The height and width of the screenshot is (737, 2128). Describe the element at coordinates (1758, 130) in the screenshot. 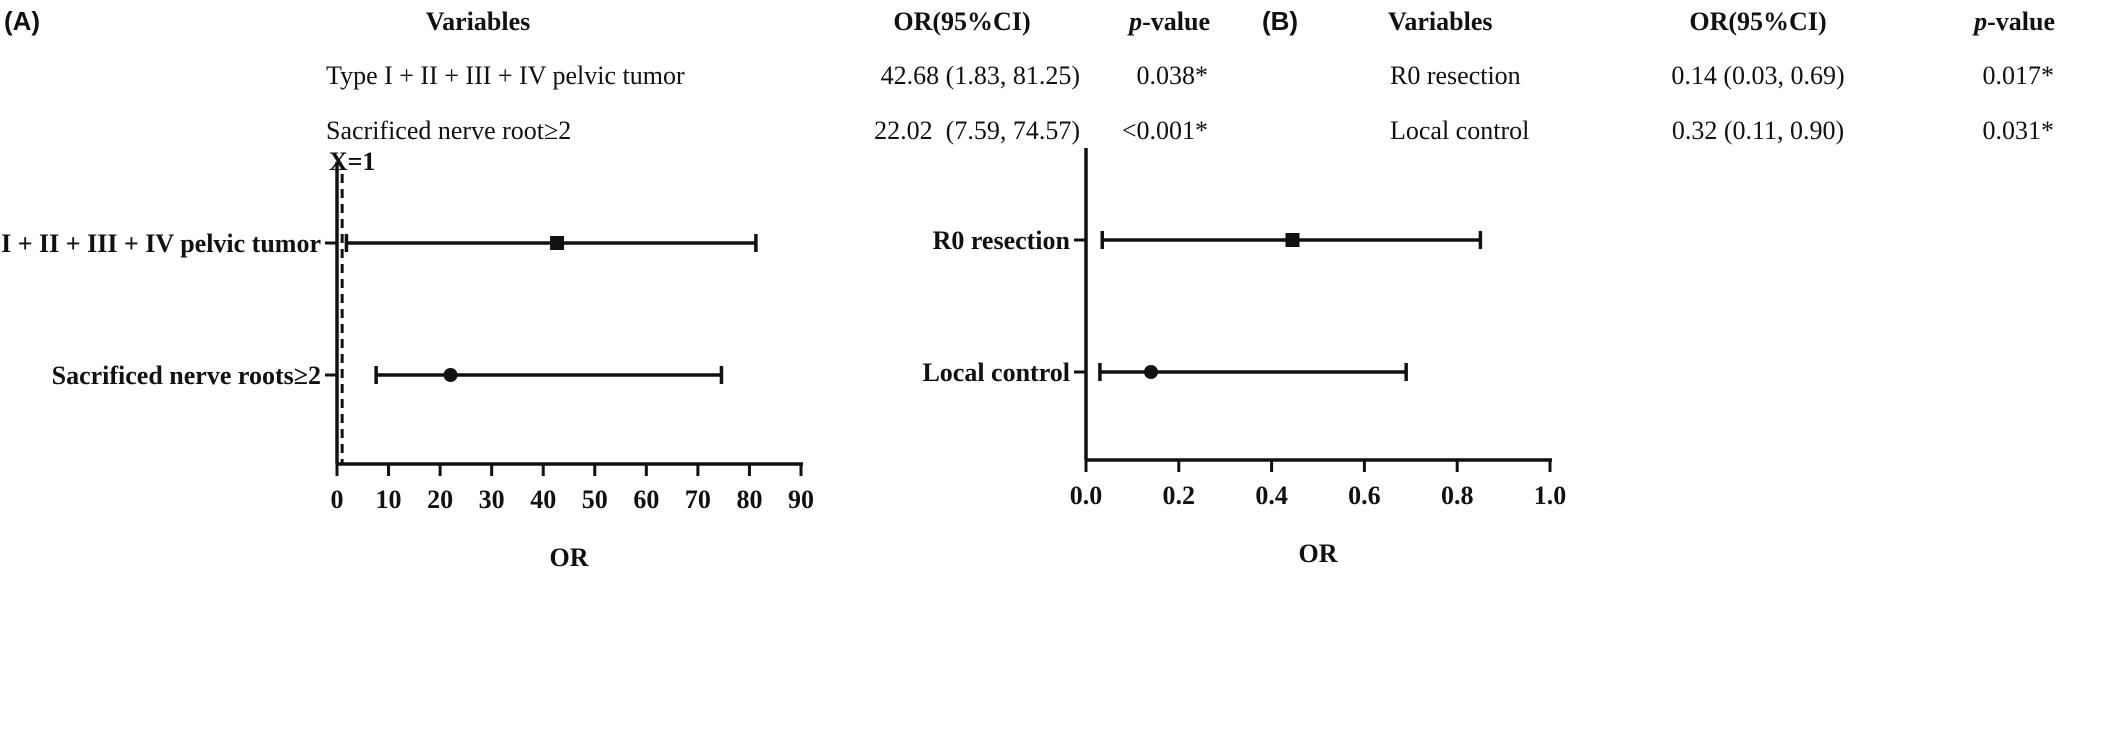

I see `panel-b-row-2-or: 0.32 (0.11, 0.90)` at that location.